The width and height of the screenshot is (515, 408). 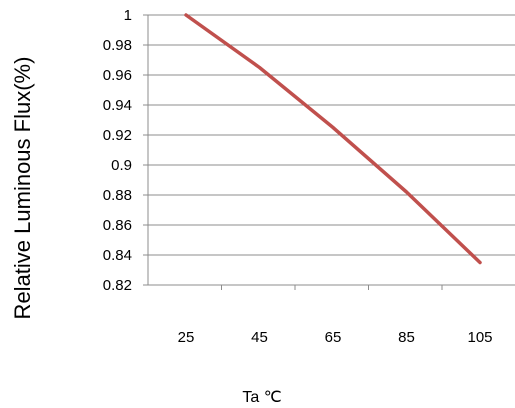 What do you see at coordinates (406, 337) in the screenshot?
I see `x-tick-label: 85` at bounding box center [406, 337].